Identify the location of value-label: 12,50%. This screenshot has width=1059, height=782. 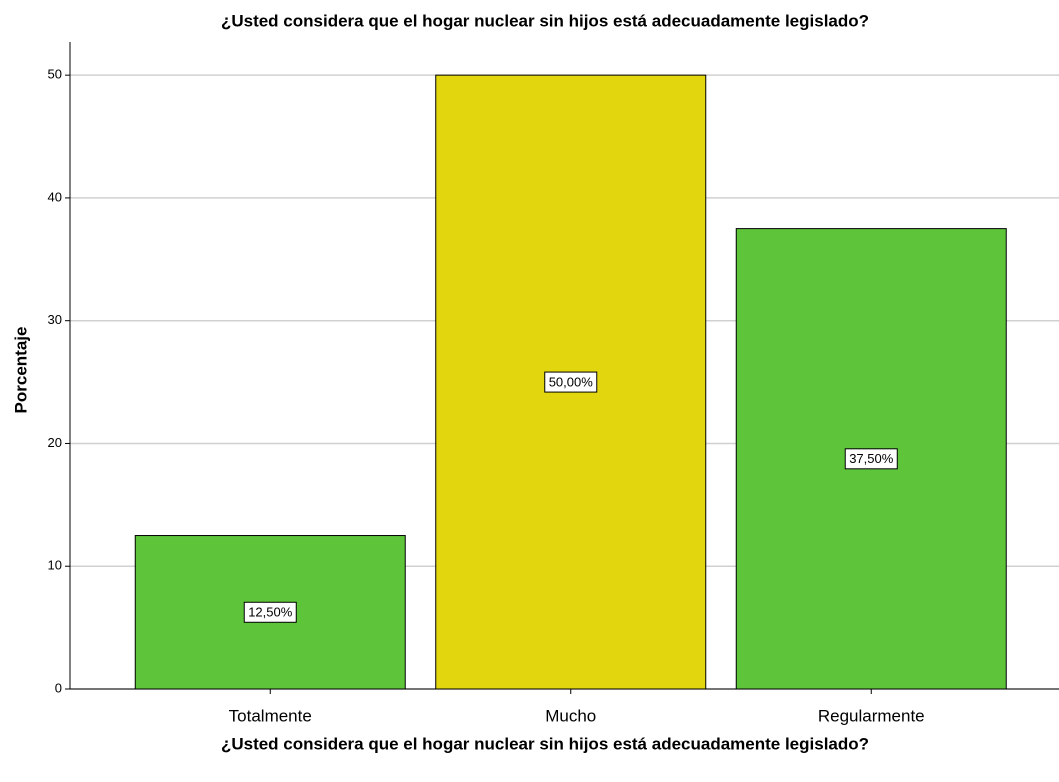
(270, 612).